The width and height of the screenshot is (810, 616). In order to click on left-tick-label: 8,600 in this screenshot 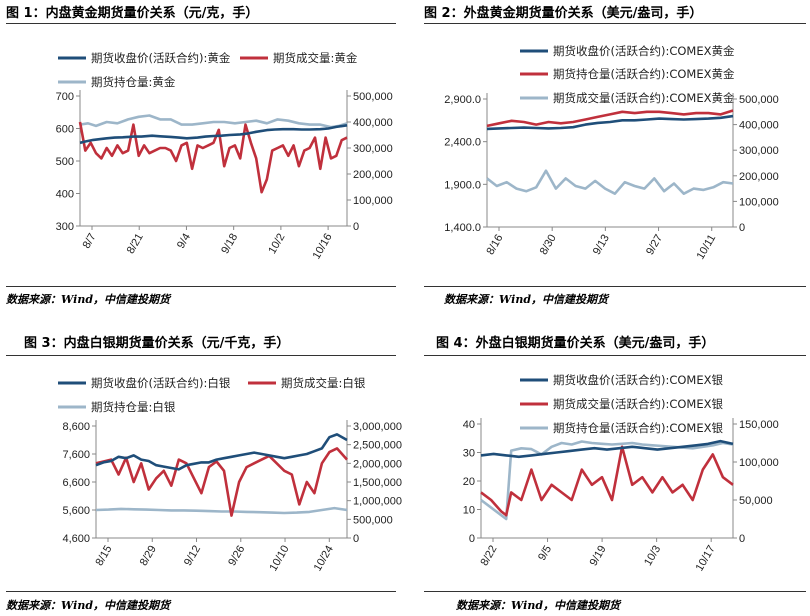, I will do `click(76, 427)`.